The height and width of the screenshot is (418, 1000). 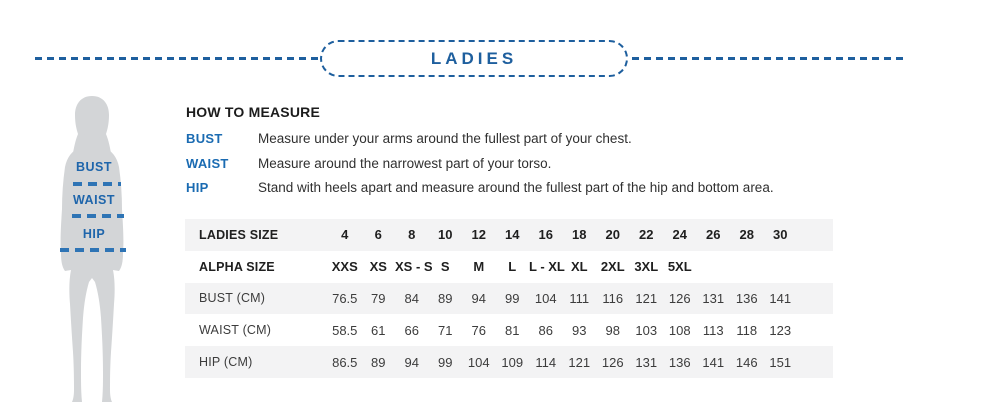 I want to click on size-cell: L, so click(x=512, y=267).